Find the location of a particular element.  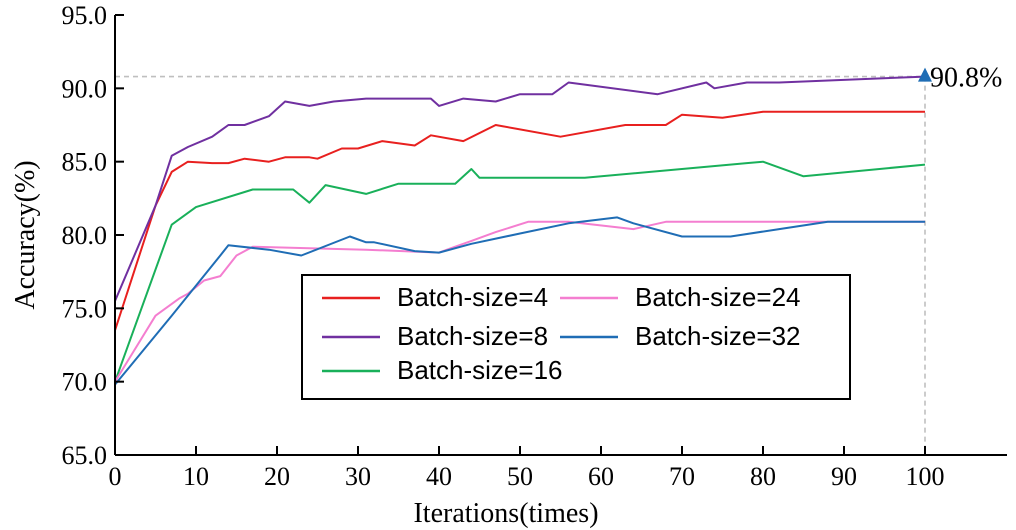

annotation-label: 90.8% is located at coordinates (966, 78).